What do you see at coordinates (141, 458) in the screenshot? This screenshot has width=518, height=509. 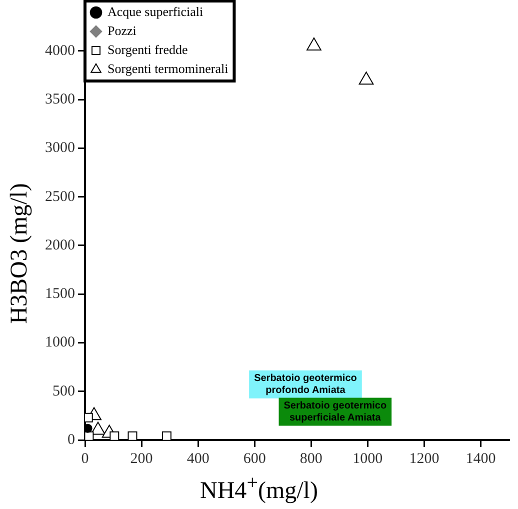 I see `x-tick-label: 200` at bounding box center [141, 458].